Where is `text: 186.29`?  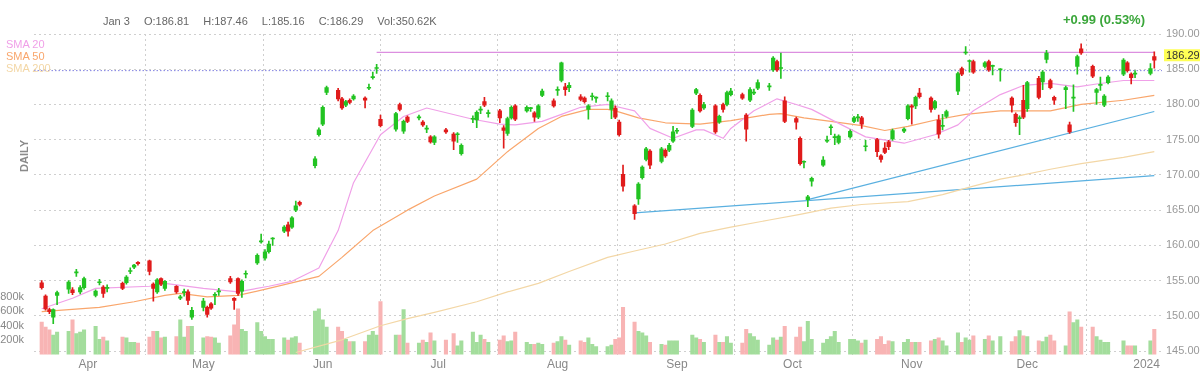 text: 186.29 is located at coordinates (1183, 54).